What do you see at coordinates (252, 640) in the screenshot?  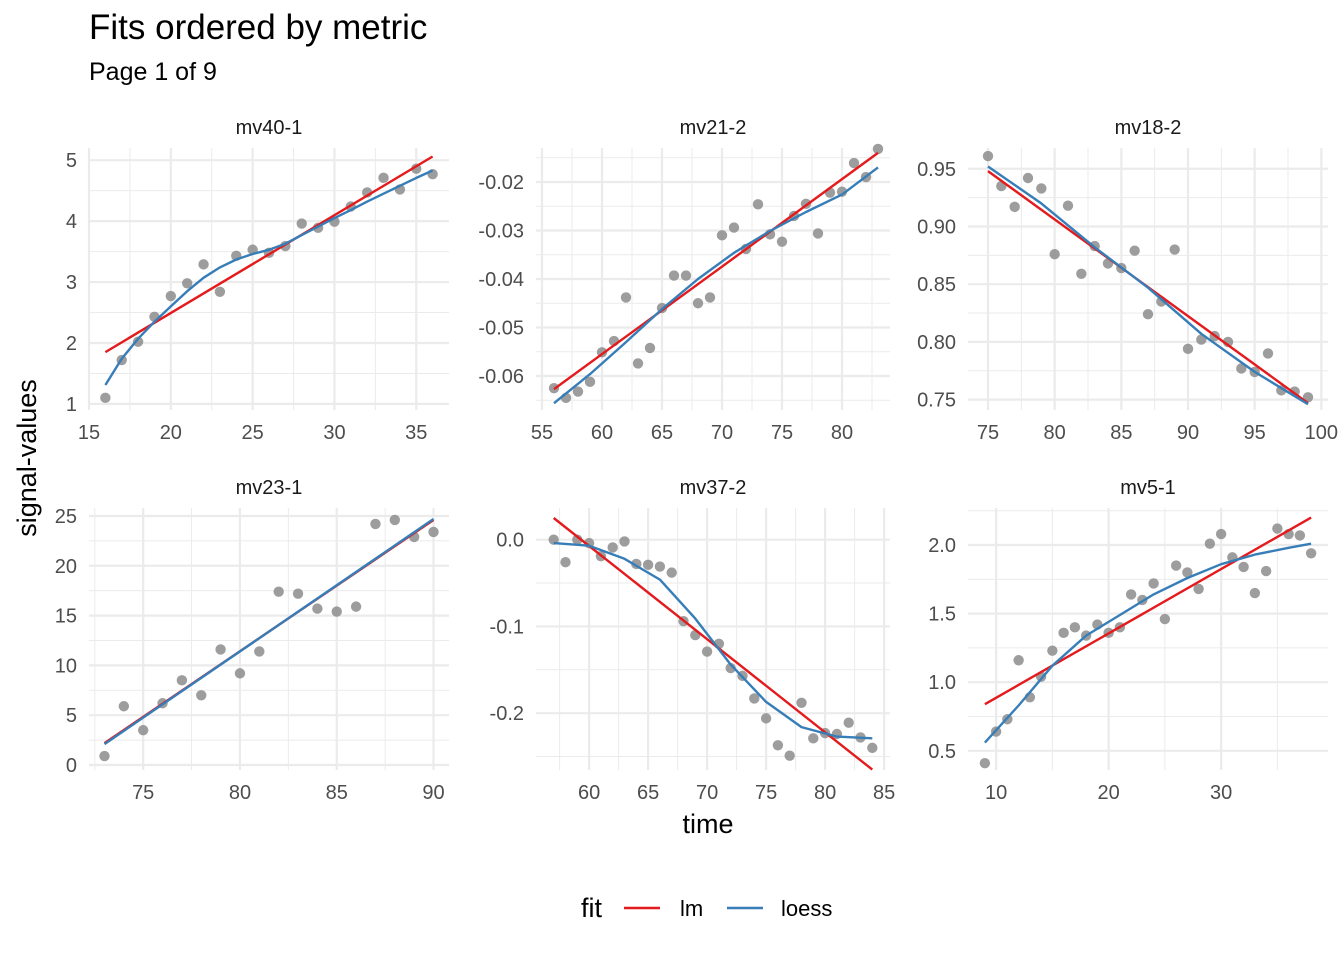 I see `panel-mv23-1: mv23-1 75 80 85 90 0 5 10 15 20 25` at bounding box center [252, 640].